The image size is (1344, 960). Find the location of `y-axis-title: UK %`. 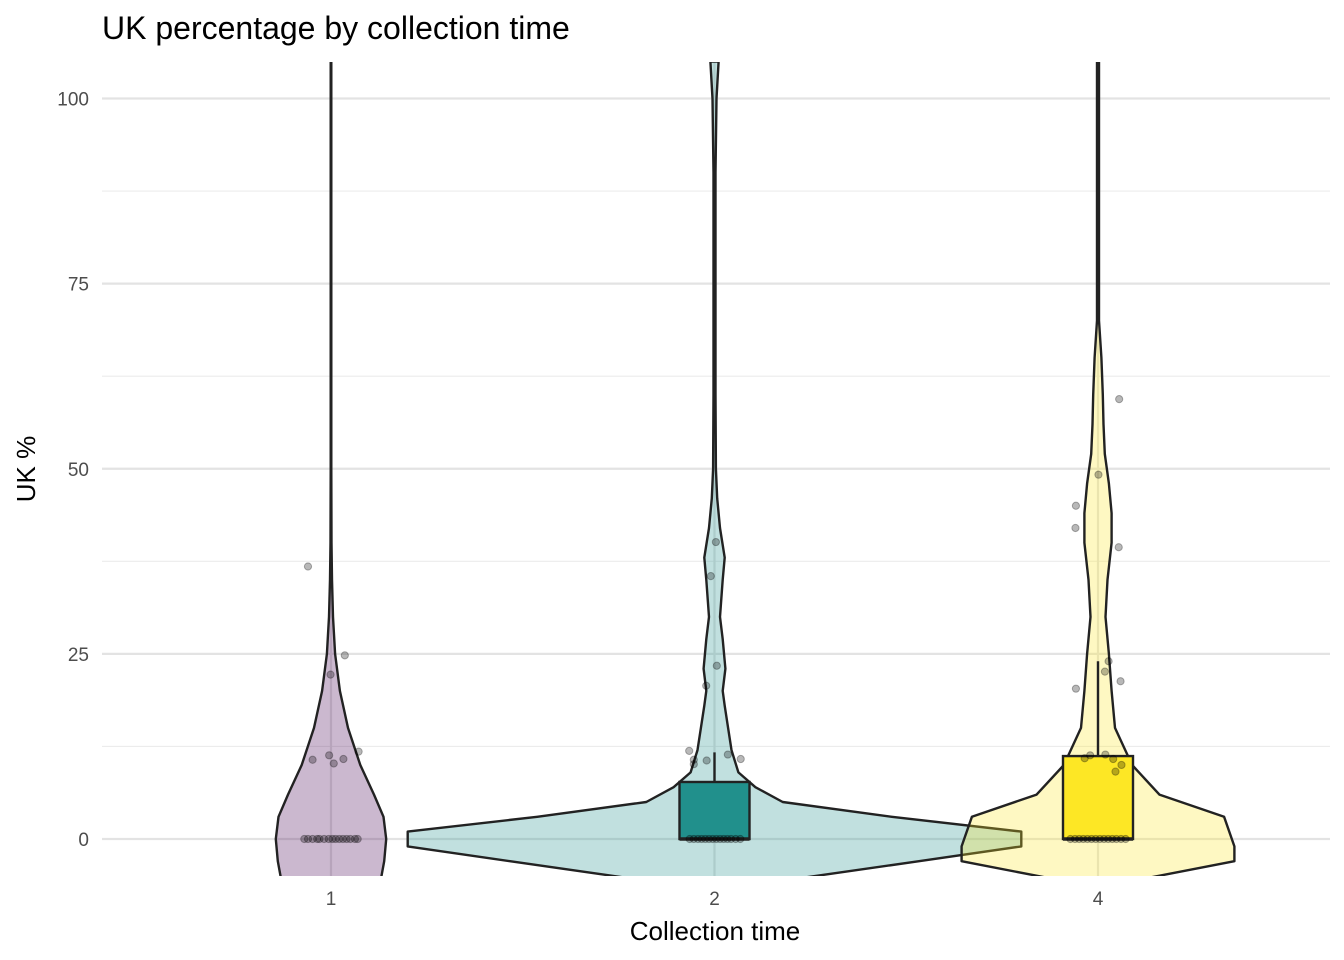

y-axis-title: UK % is located at coordinates (26, 469).